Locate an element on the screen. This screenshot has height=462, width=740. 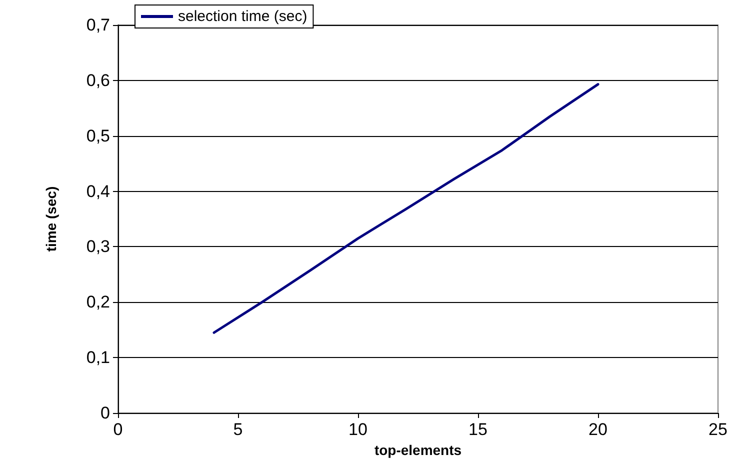
y-tick-label: 0,1 is located at coordinates (98, 358).